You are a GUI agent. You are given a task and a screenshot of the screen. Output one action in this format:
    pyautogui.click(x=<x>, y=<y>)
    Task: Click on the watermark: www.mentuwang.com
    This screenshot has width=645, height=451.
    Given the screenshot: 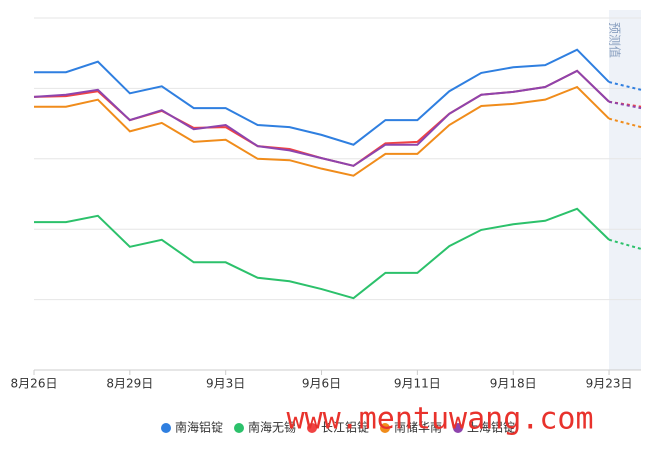 What is the action you would take?
    pyautogui.click(x=439, y=419)
    